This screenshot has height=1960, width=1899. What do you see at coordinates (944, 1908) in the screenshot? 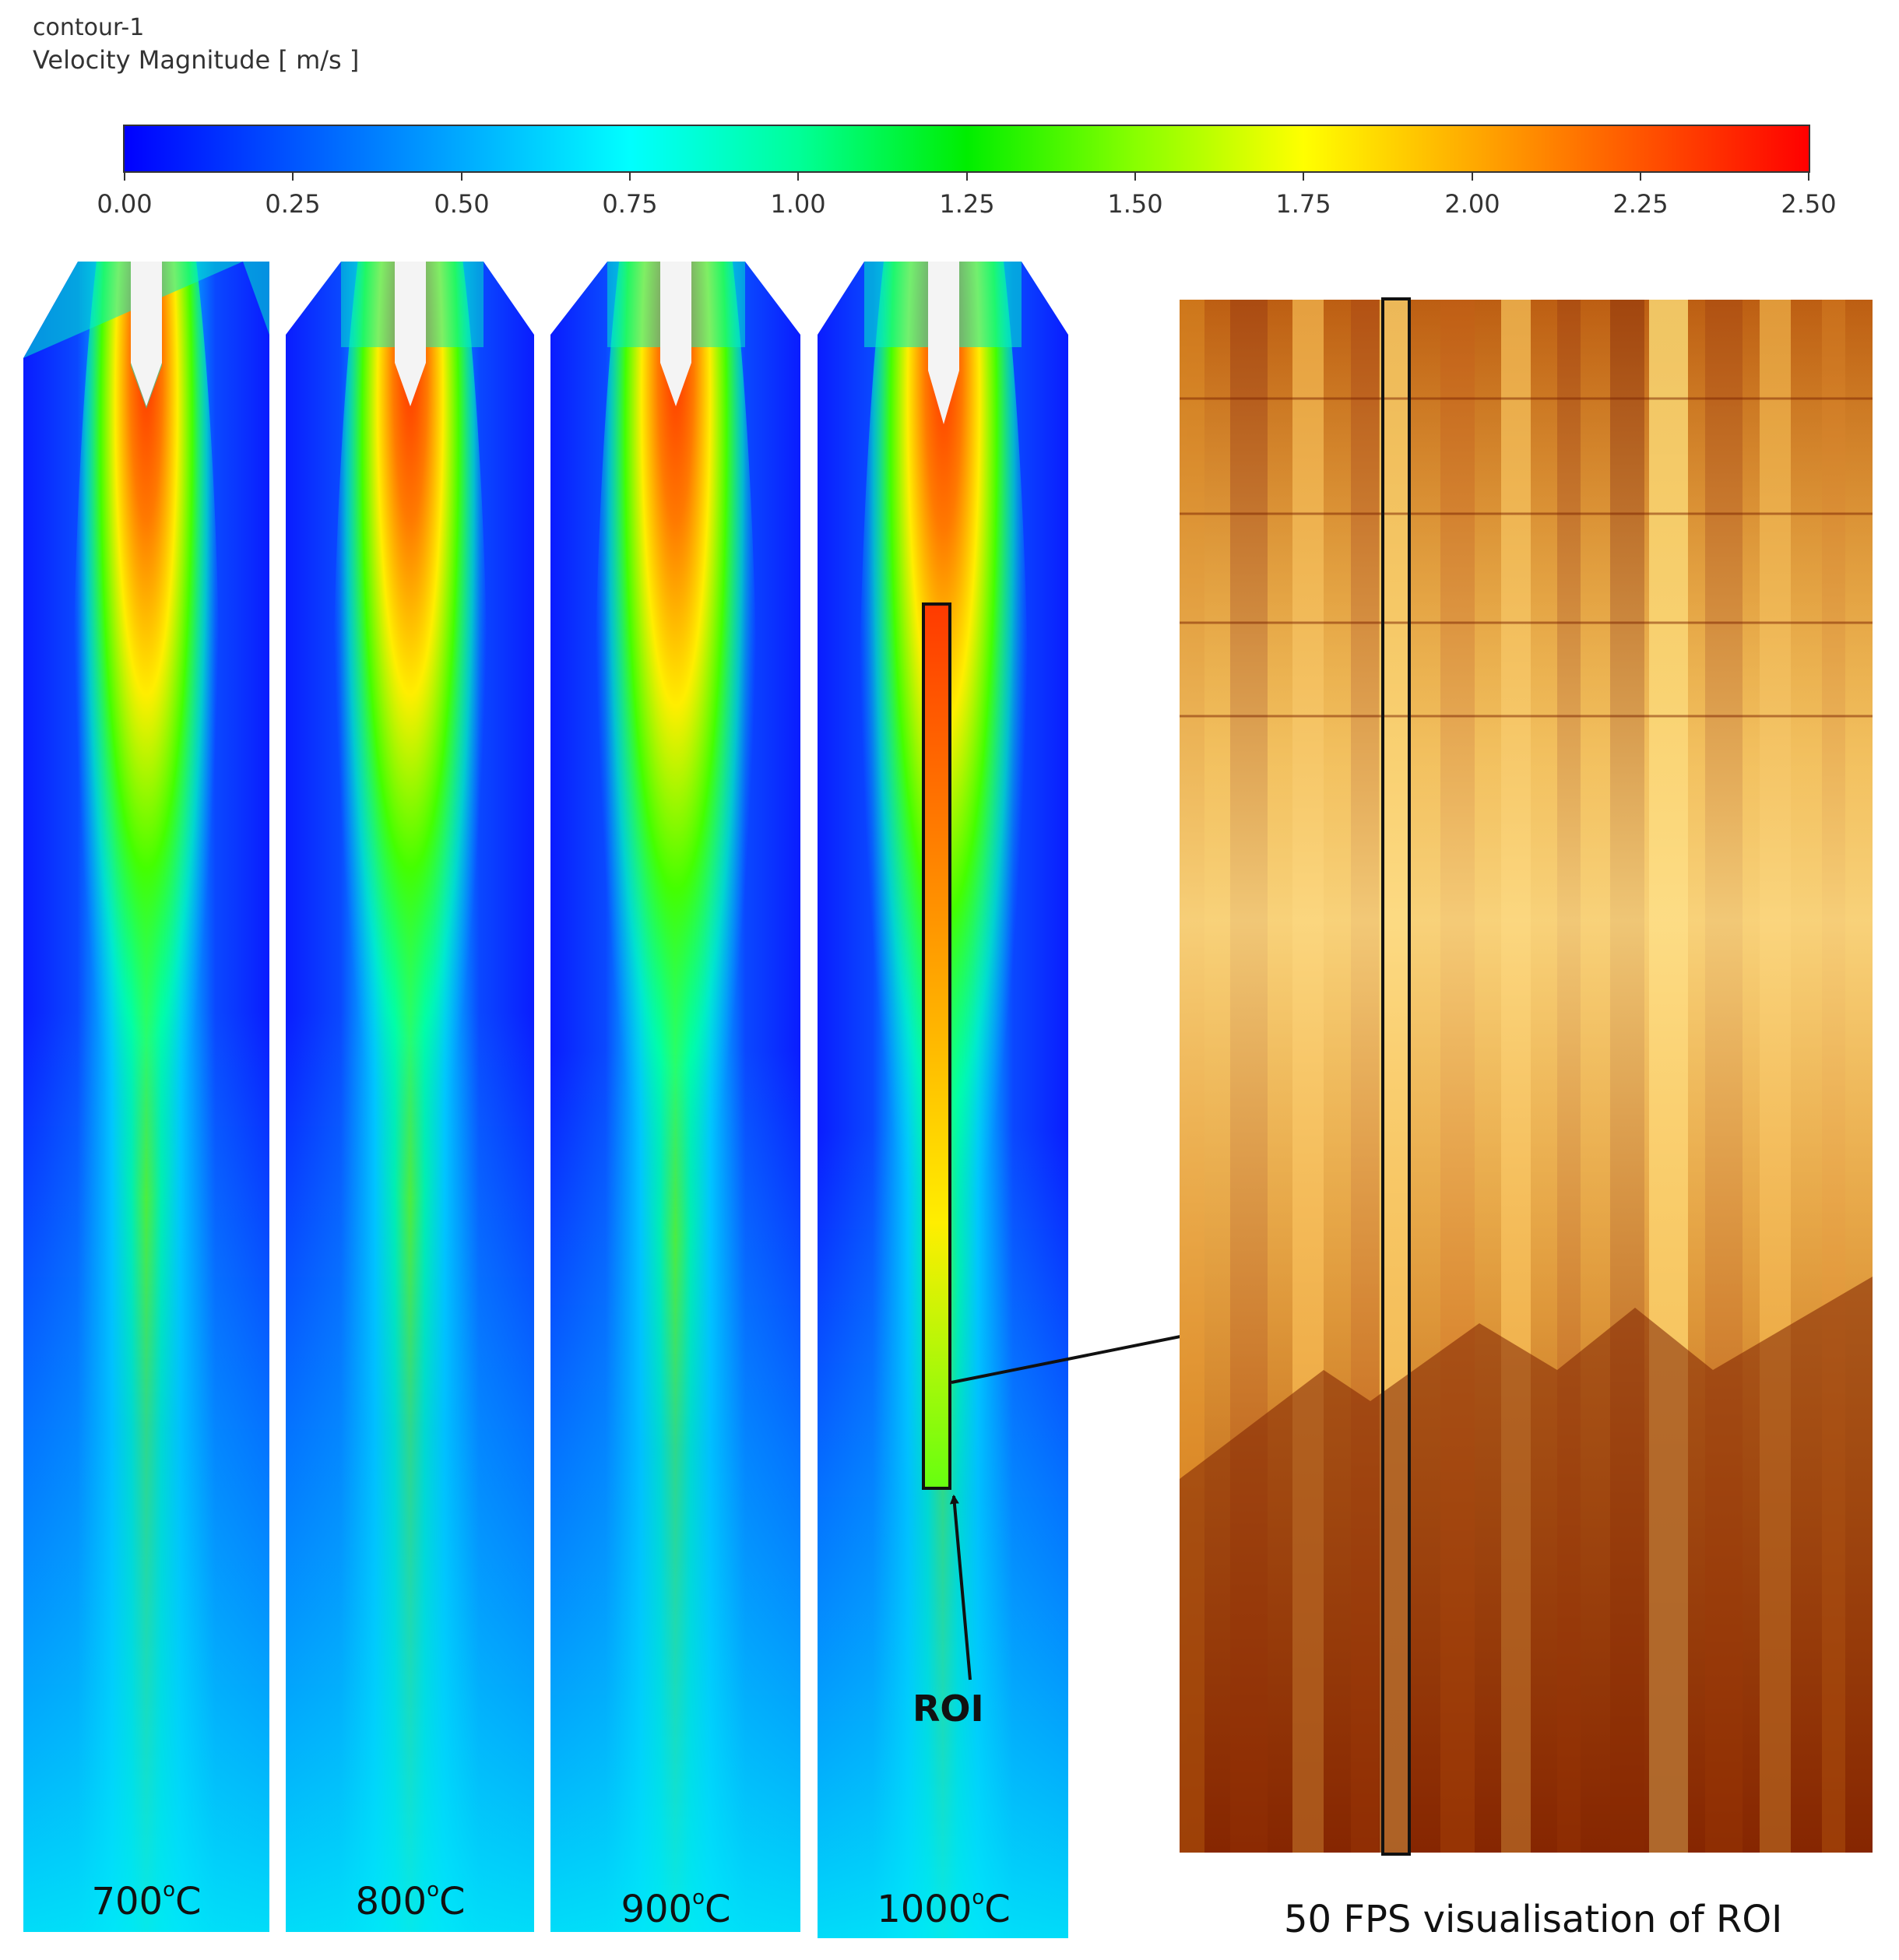
I see `panel-temperature-label: 1000oC` at bounding box center [944, 1908].